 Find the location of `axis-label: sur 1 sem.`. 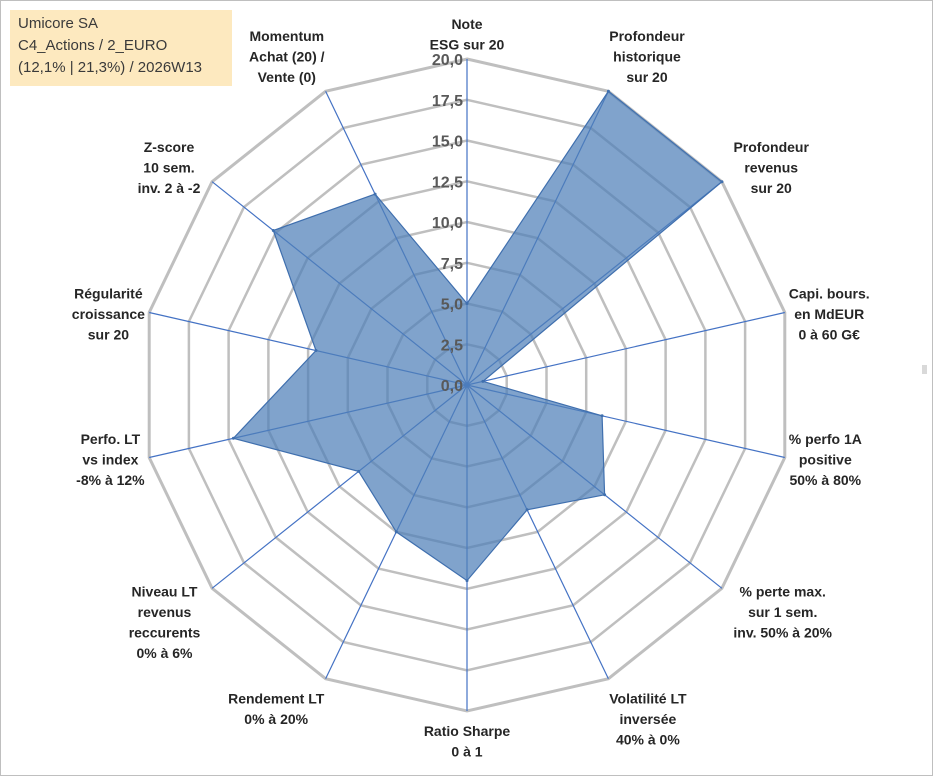

axis-label: sur 1 sem. is located at coordinates (782, 612).